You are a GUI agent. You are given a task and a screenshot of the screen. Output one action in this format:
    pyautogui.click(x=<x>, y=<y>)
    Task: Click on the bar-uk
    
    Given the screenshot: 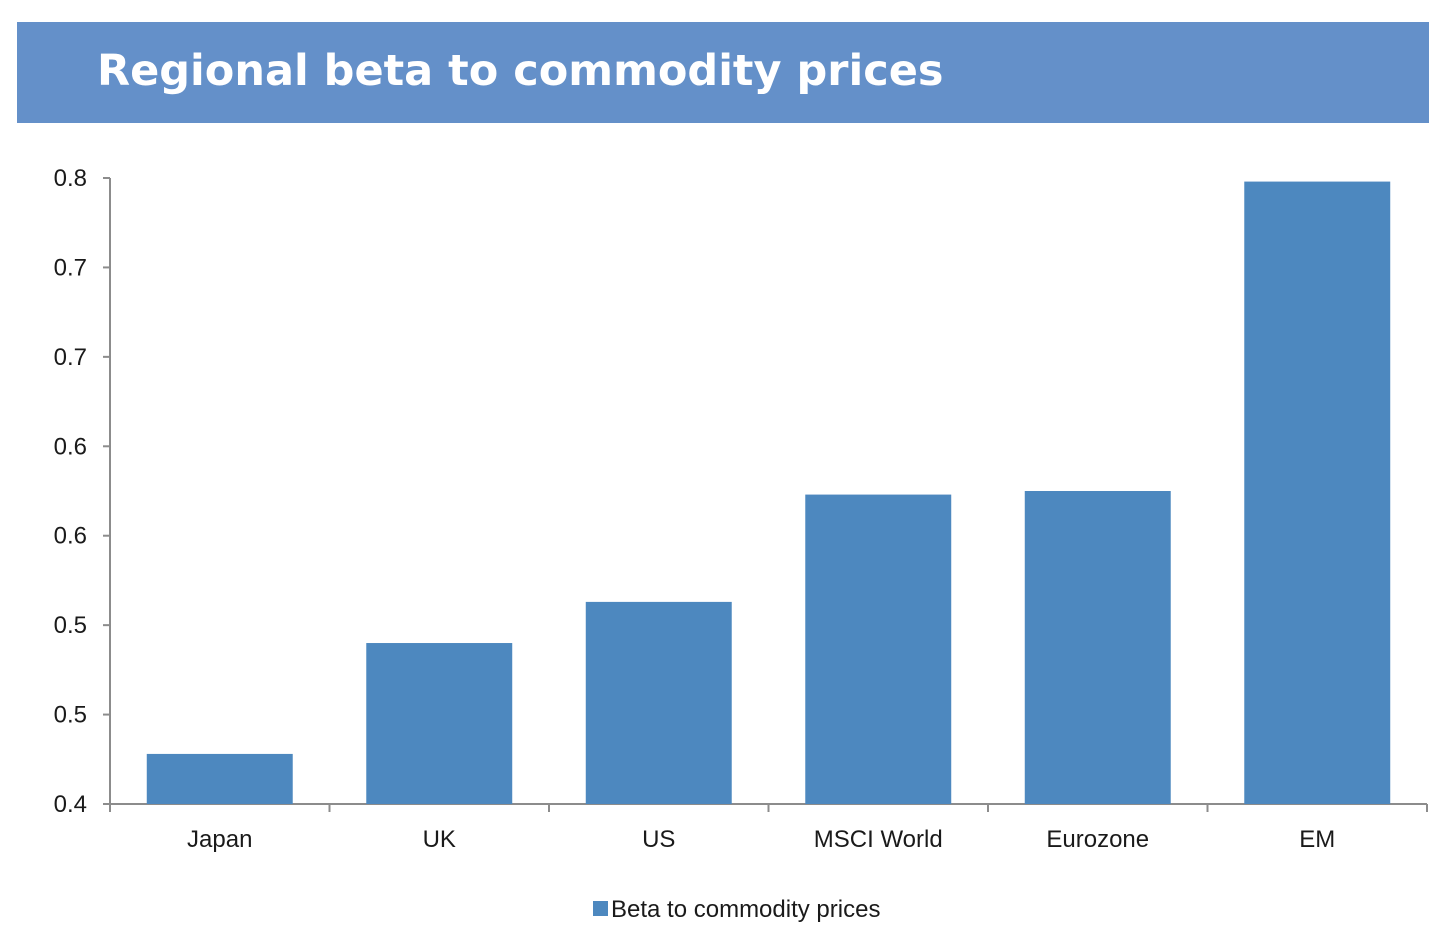 What is the action you would take?
    pyautogui.click(x=439, y=723)
    